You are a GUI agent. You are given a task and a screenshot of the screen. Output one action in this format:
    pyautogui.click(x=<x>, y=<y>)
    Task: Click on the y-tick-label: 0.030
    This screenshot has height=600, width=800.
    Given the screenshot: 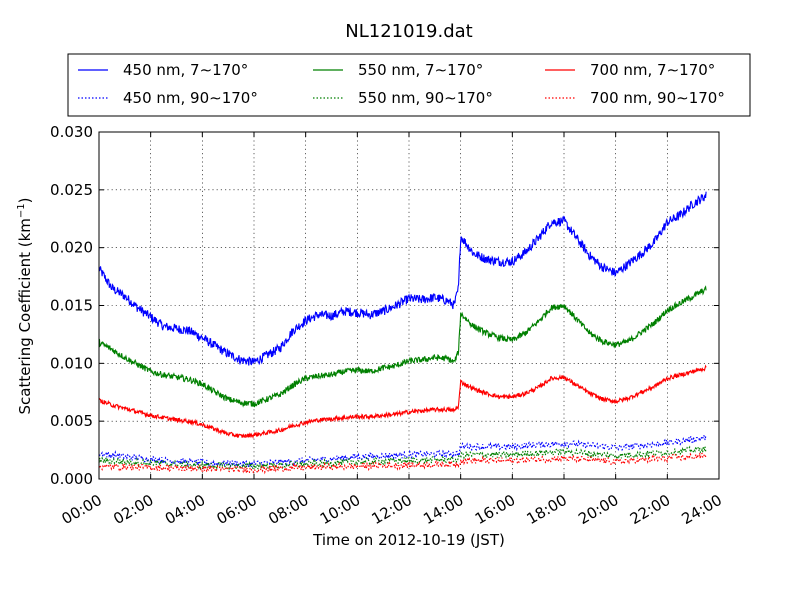 What is the action you would take?
    pyautogui.click(x=71, y=132)
    